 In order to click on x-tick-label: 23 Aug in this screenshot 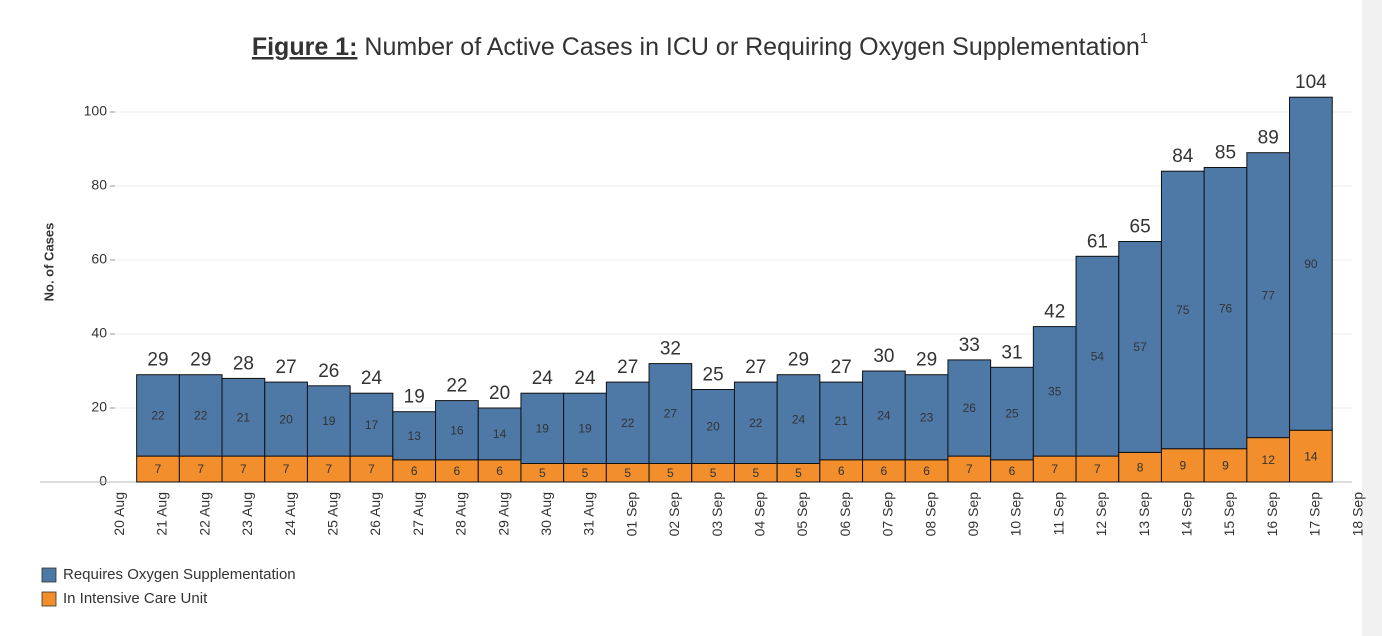, I will do `click(247, 514)`.